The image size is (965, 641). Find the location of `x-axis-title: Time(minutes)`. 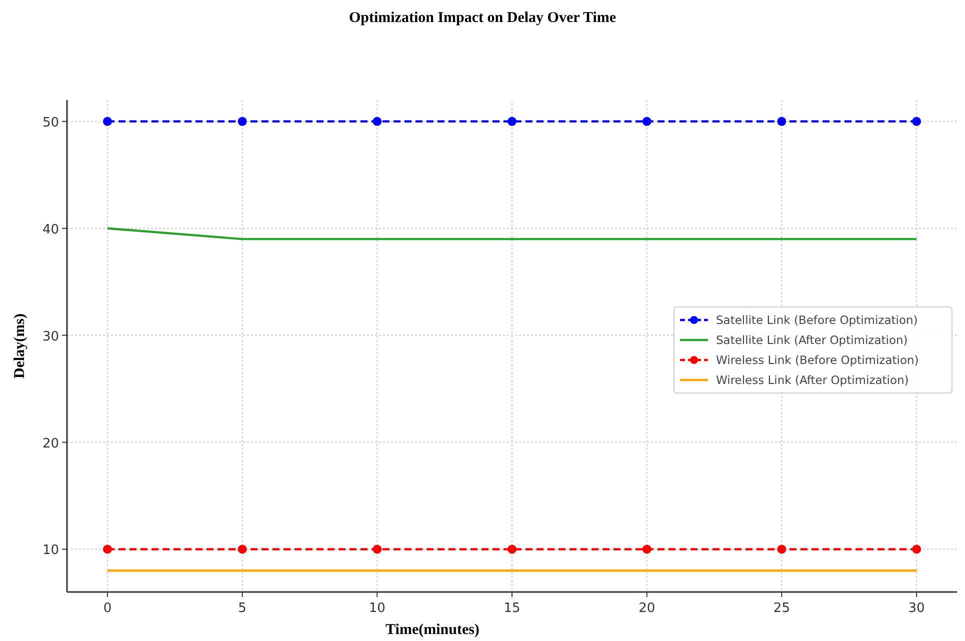

x-axis-title: Time(minutes) is located at coordinates (433, 630).